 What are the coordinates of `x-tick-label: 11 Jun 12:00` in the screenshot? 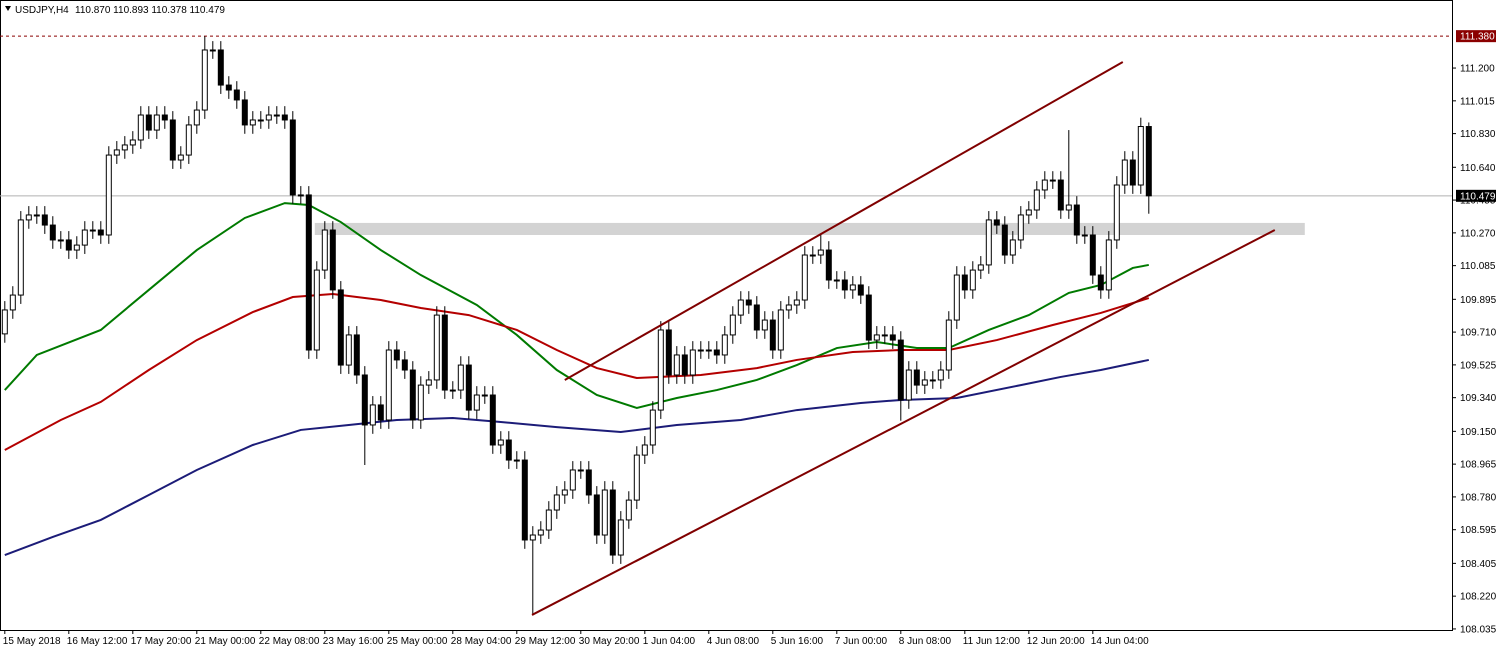 It's located at (992, 641).